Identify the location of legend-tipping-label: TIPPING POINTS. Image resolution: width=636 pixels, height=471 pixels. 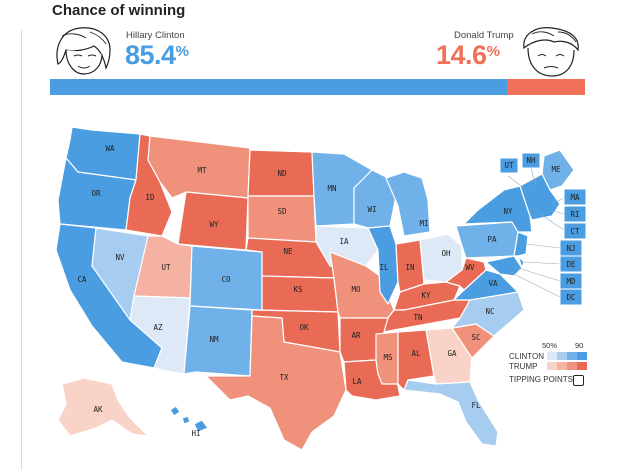
(541, 379).